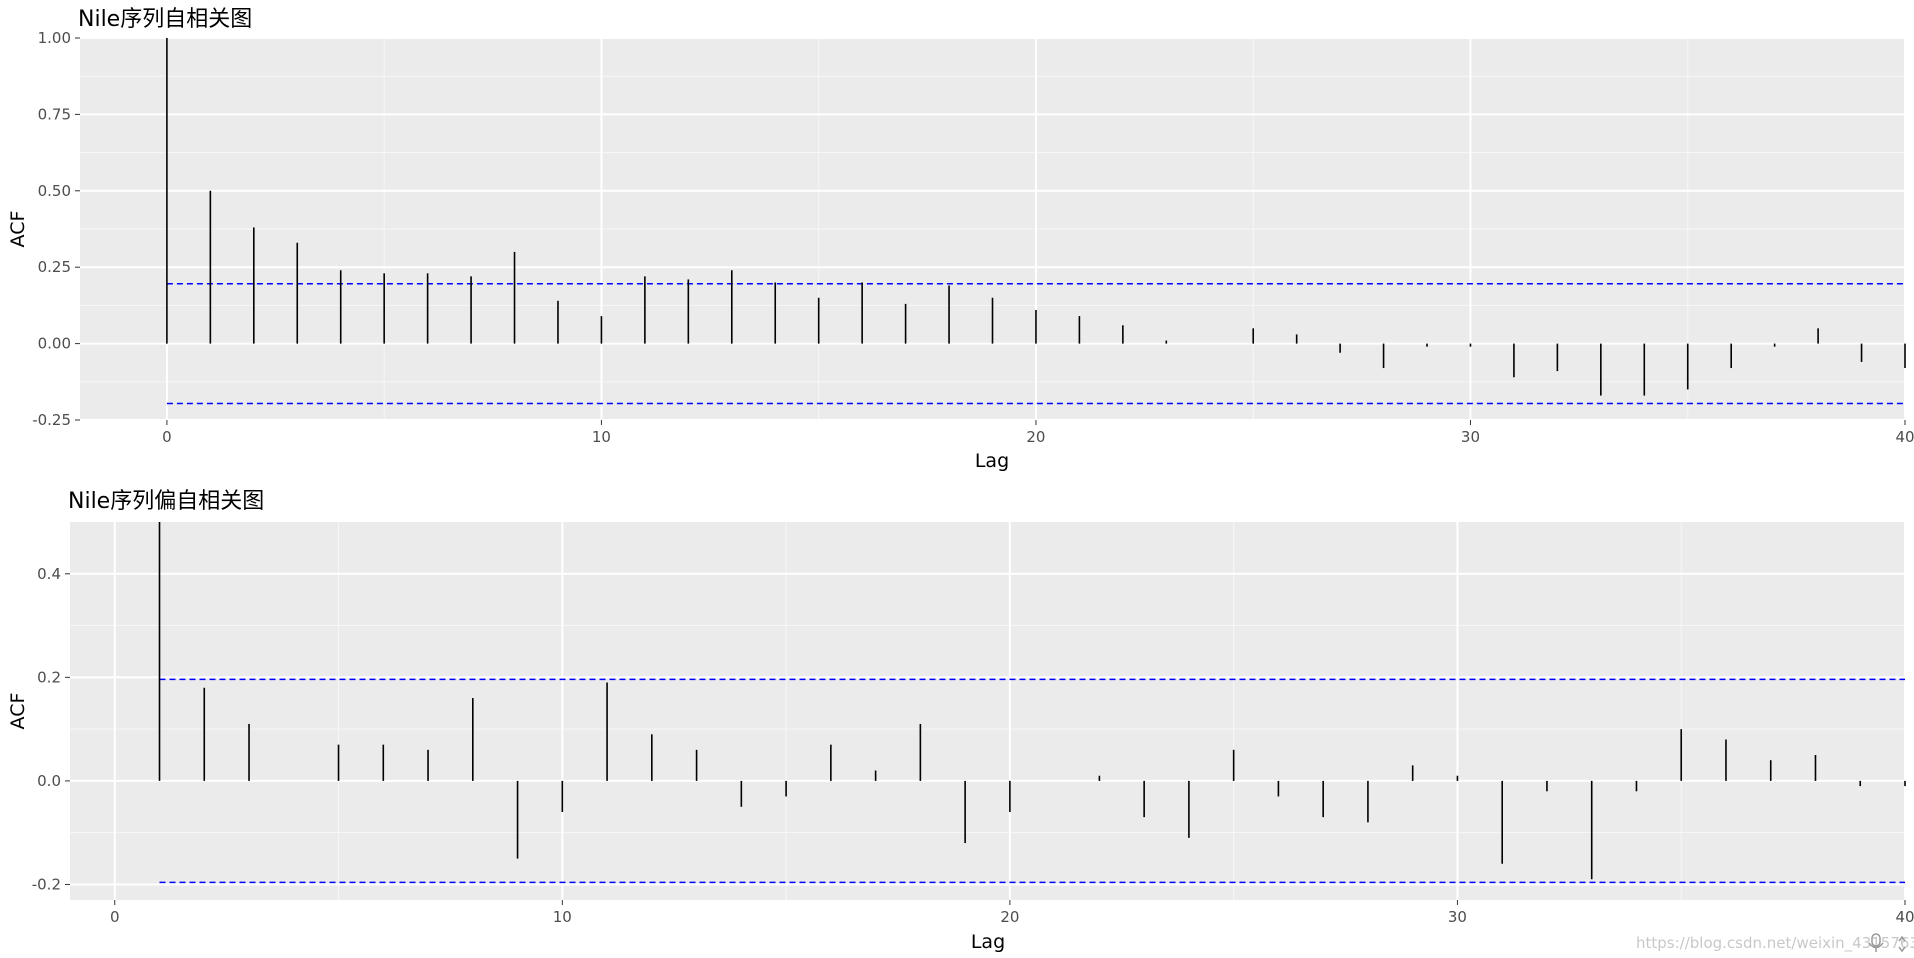  What do you see at coordinates (54, 267) in the screenshot?
I see `y-tick-label: 0.25` at bounding box center [54, 267].